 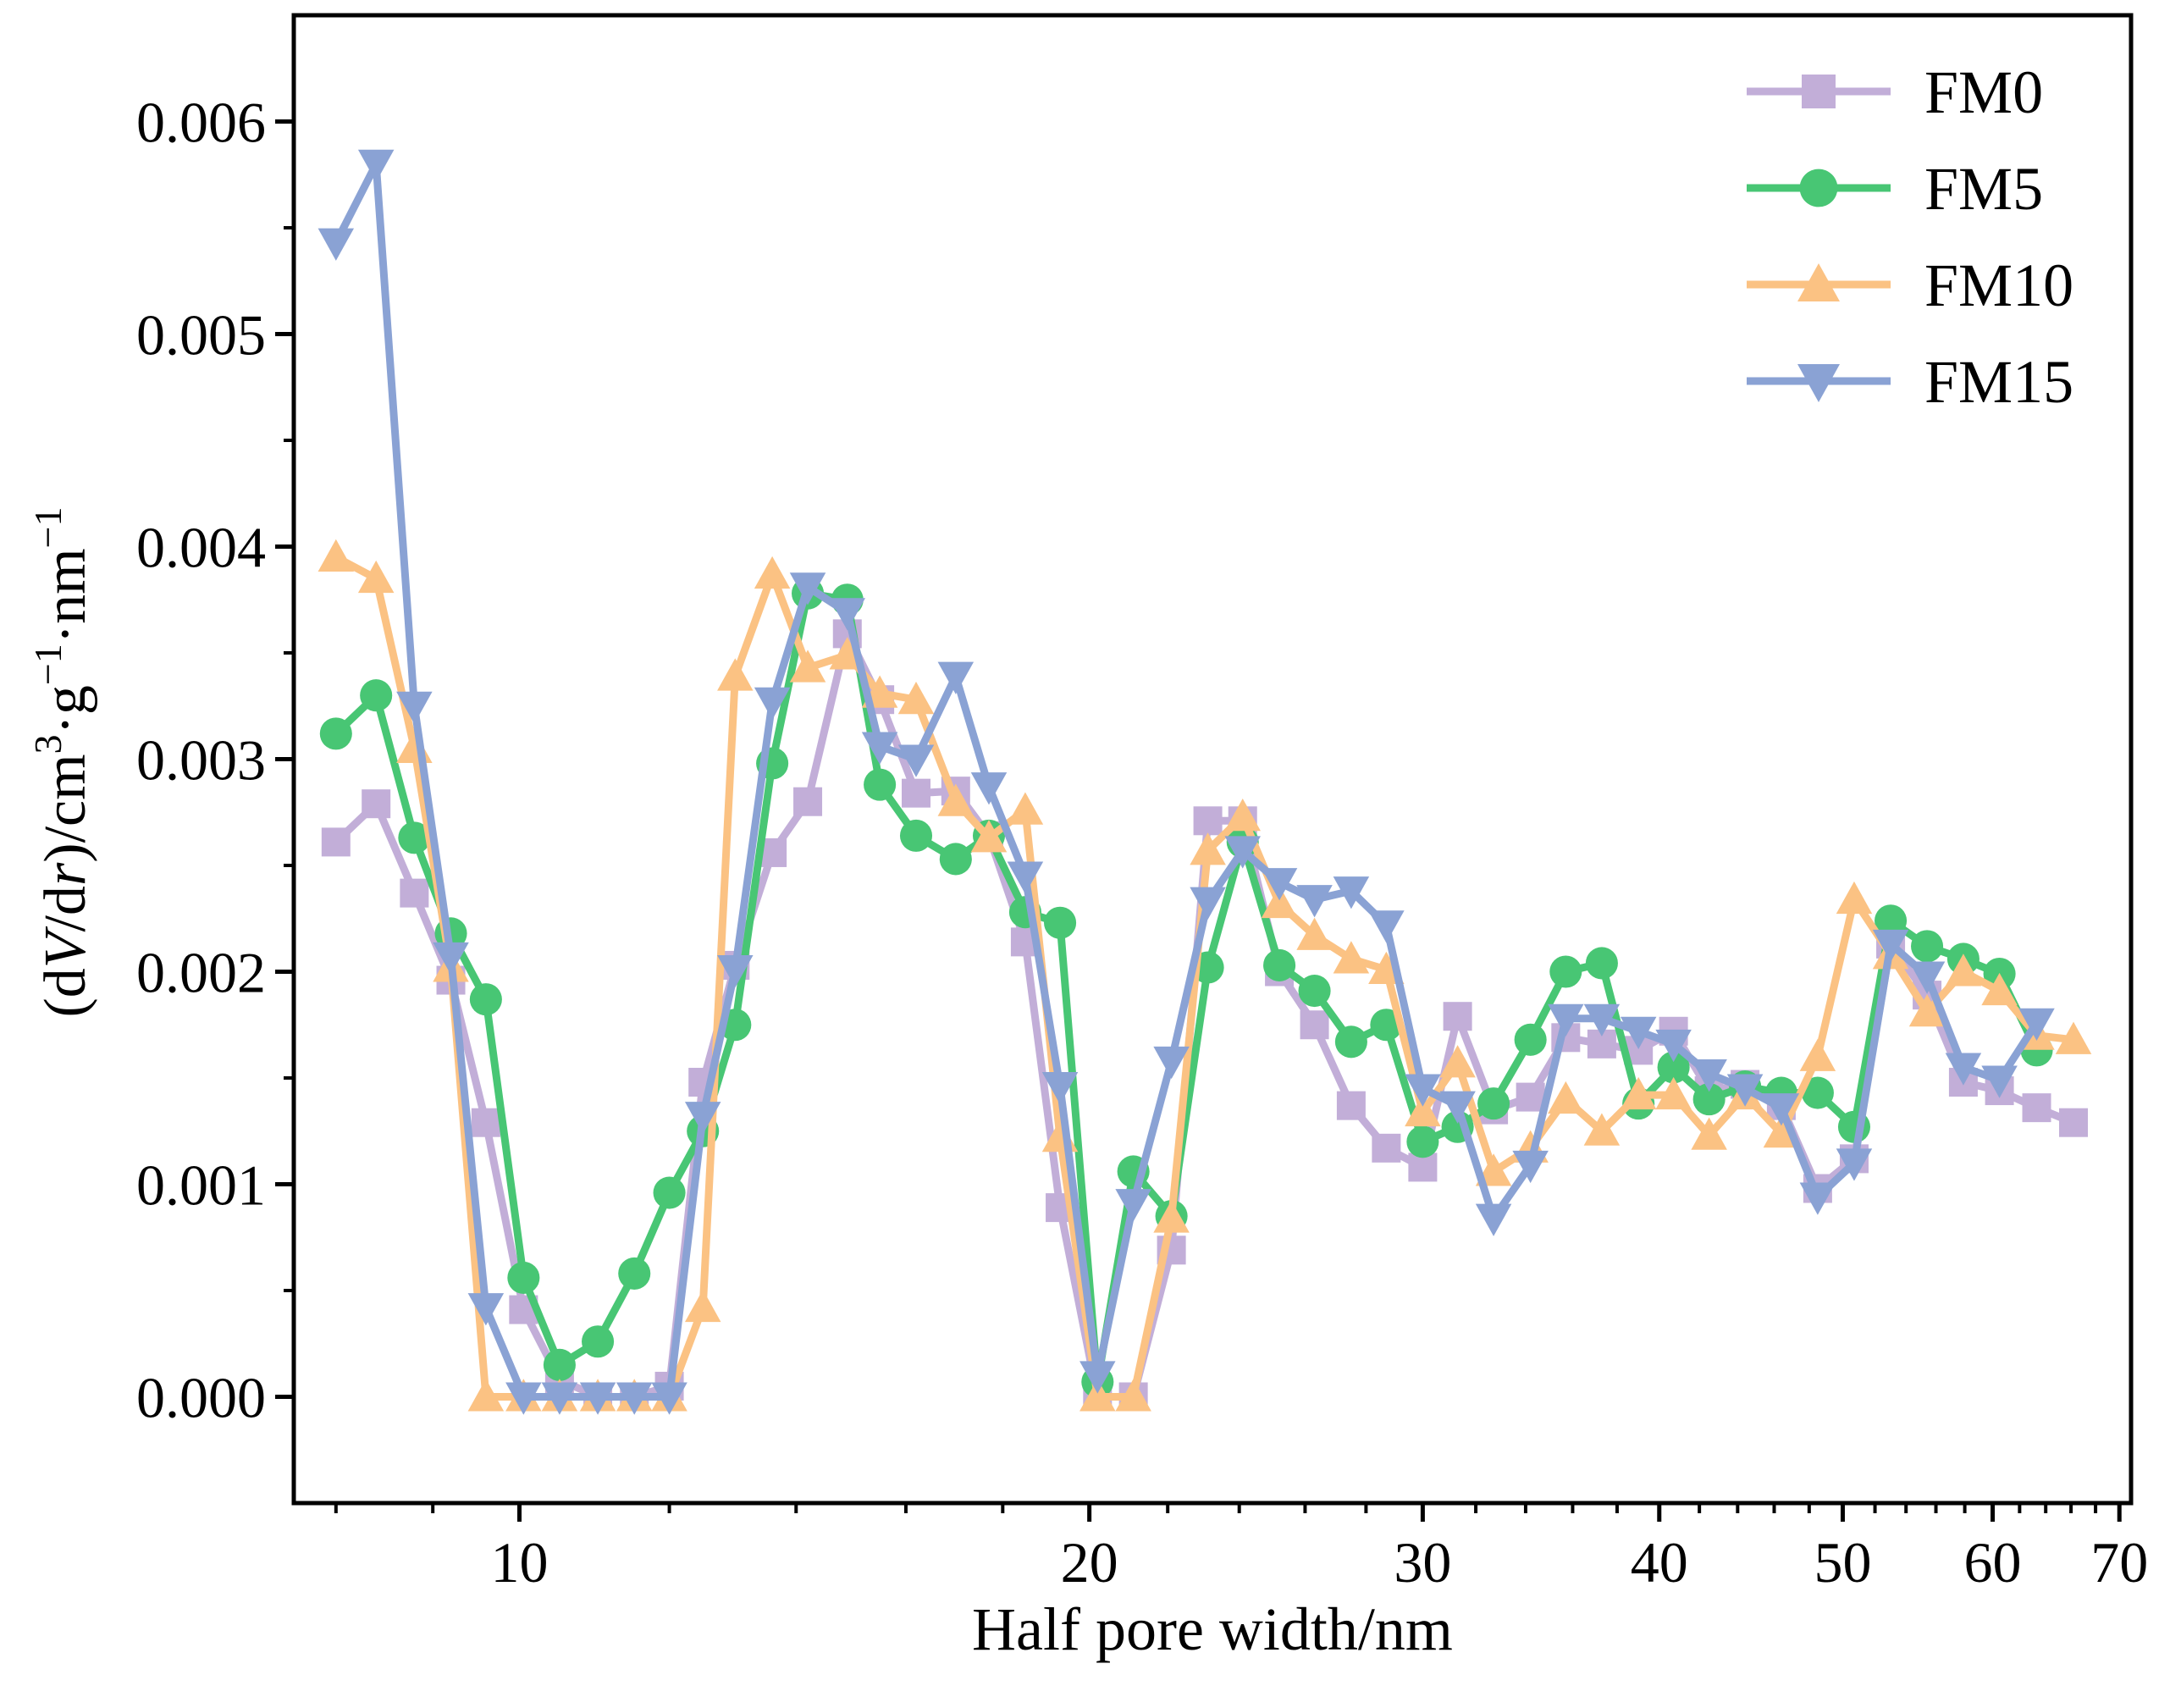 I want to click on y-tick-label: 0.004, so click(x=201, y=548).